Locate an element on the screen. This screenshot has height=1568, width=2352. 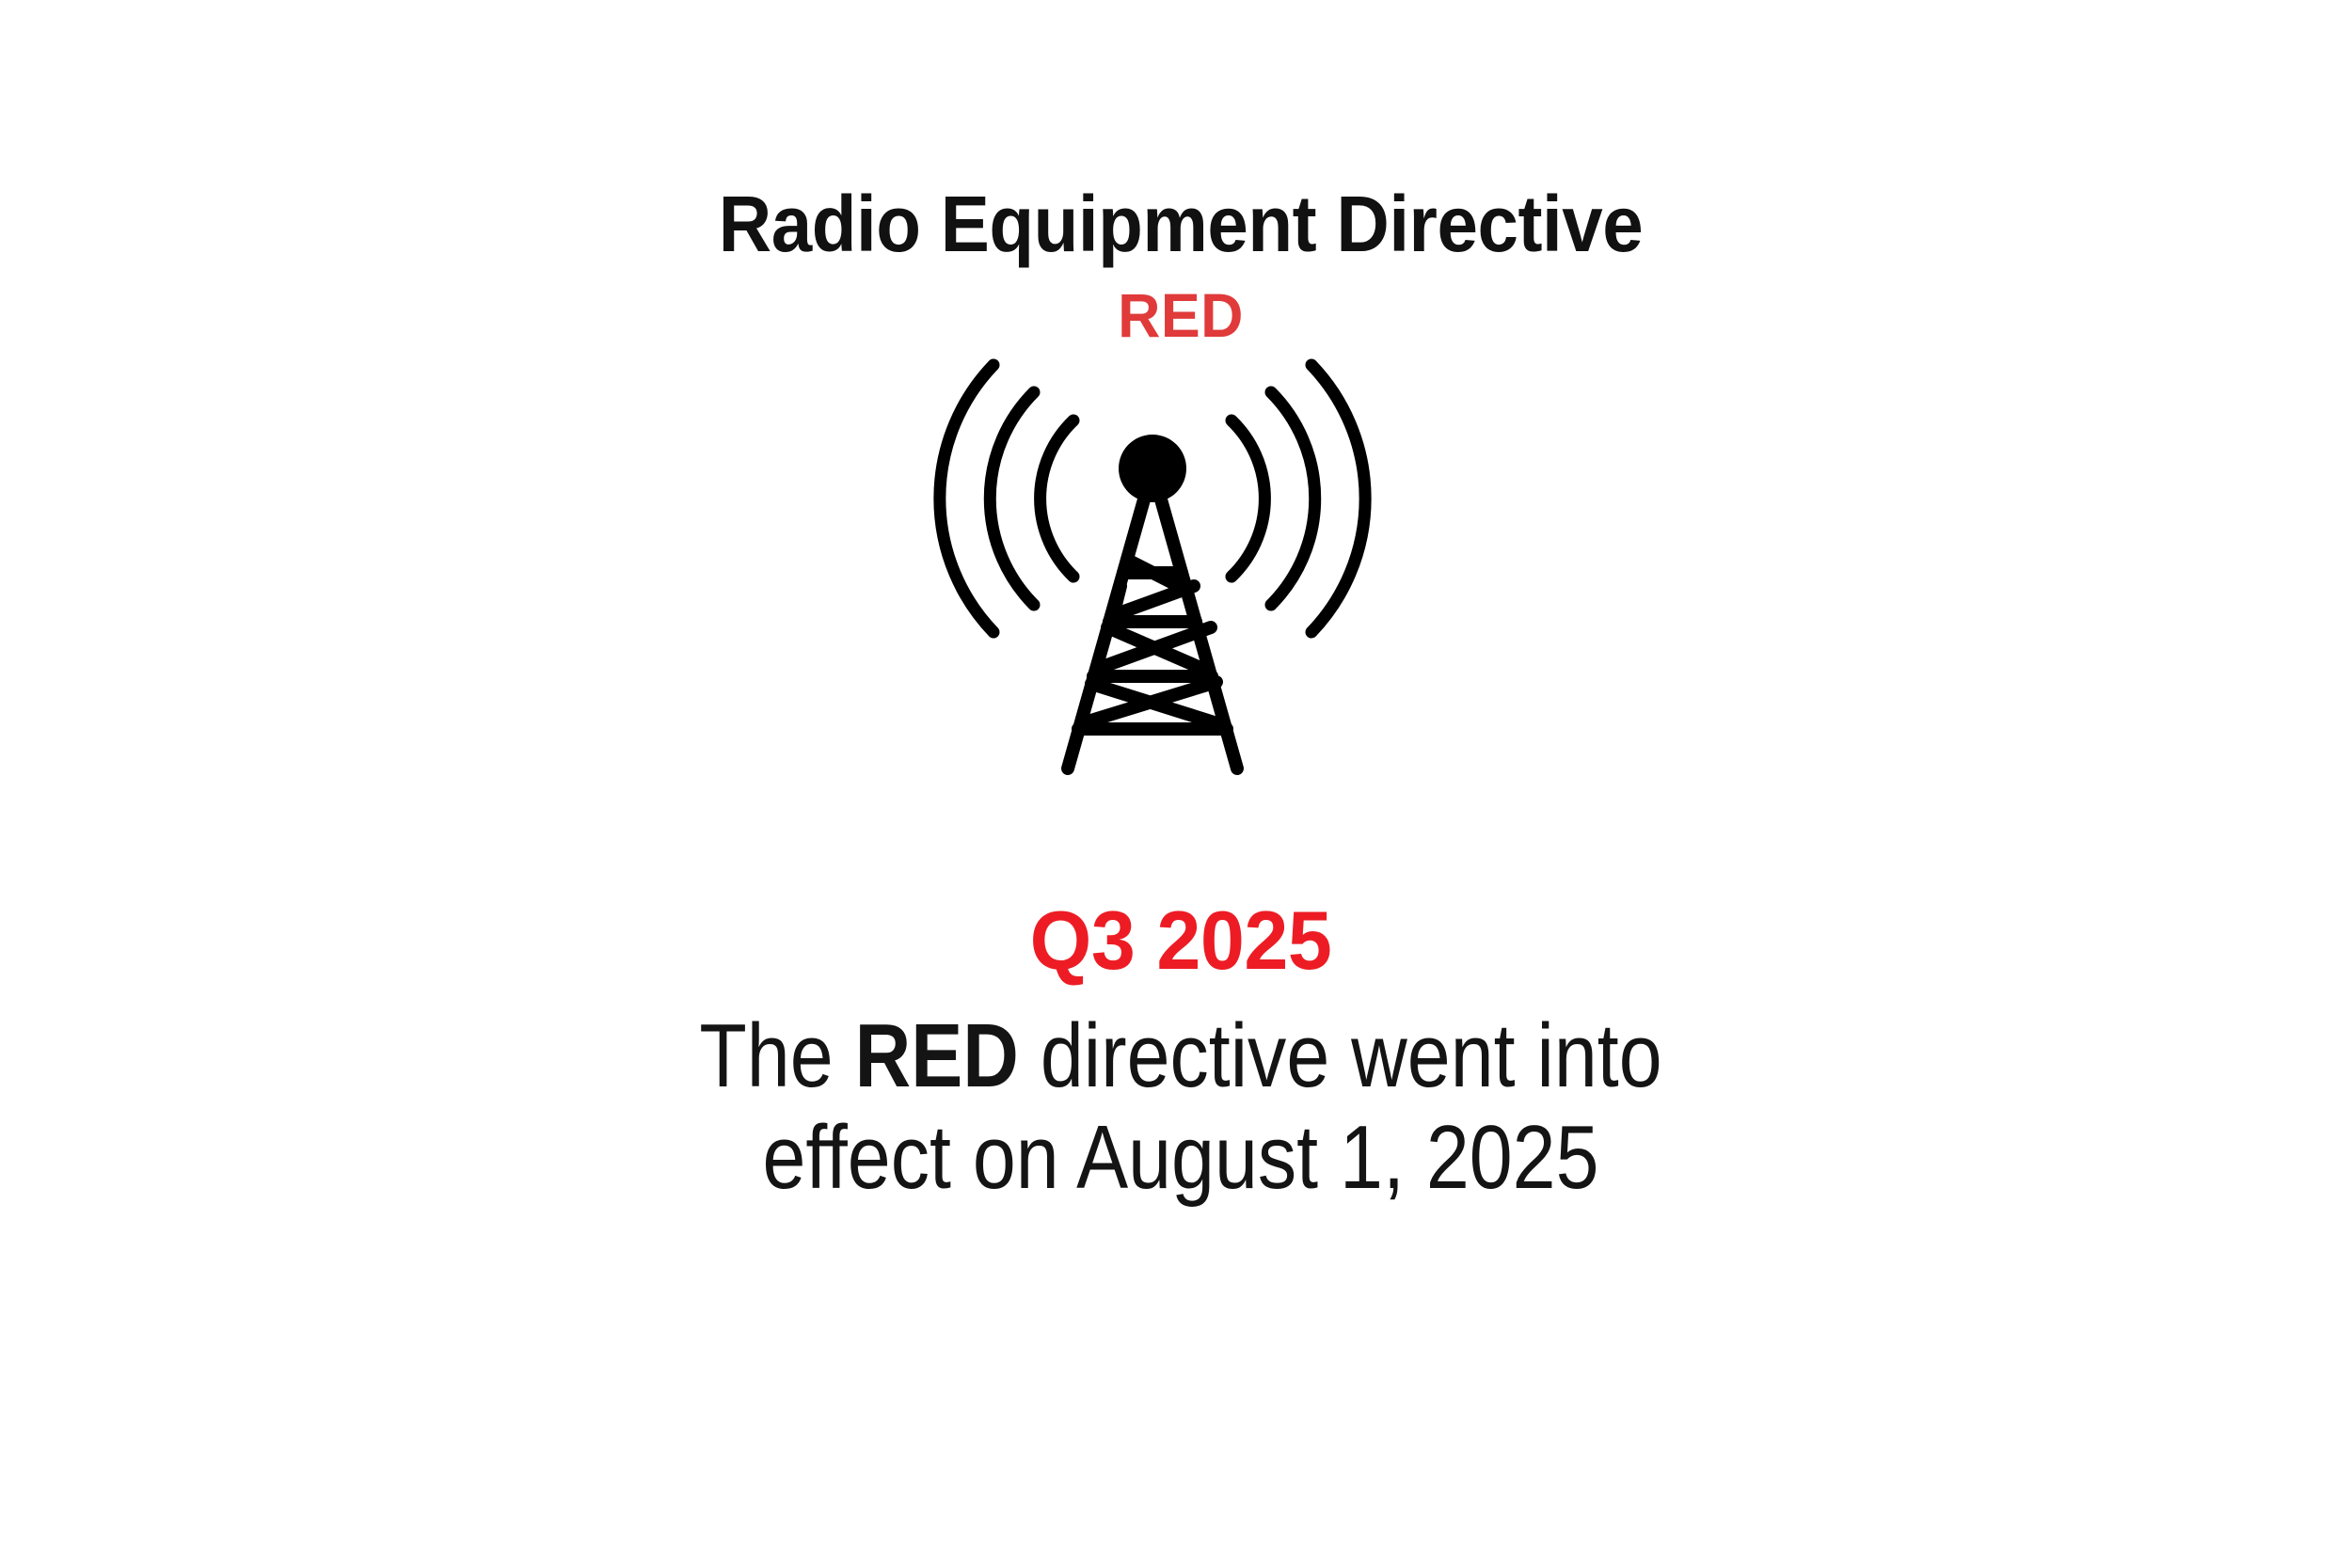
caption-line-1-emphasis: RED is located at coordinates (936, 1056).